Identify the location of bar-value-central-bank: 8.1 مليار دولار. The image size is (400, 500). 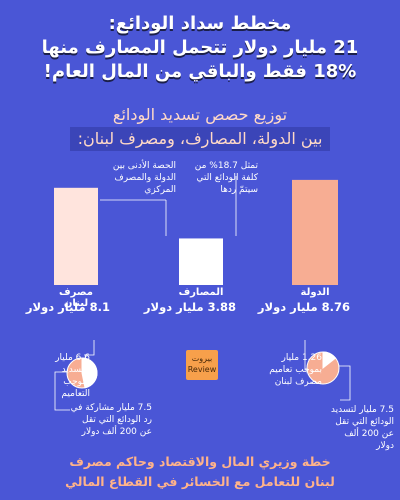
(67, 307).